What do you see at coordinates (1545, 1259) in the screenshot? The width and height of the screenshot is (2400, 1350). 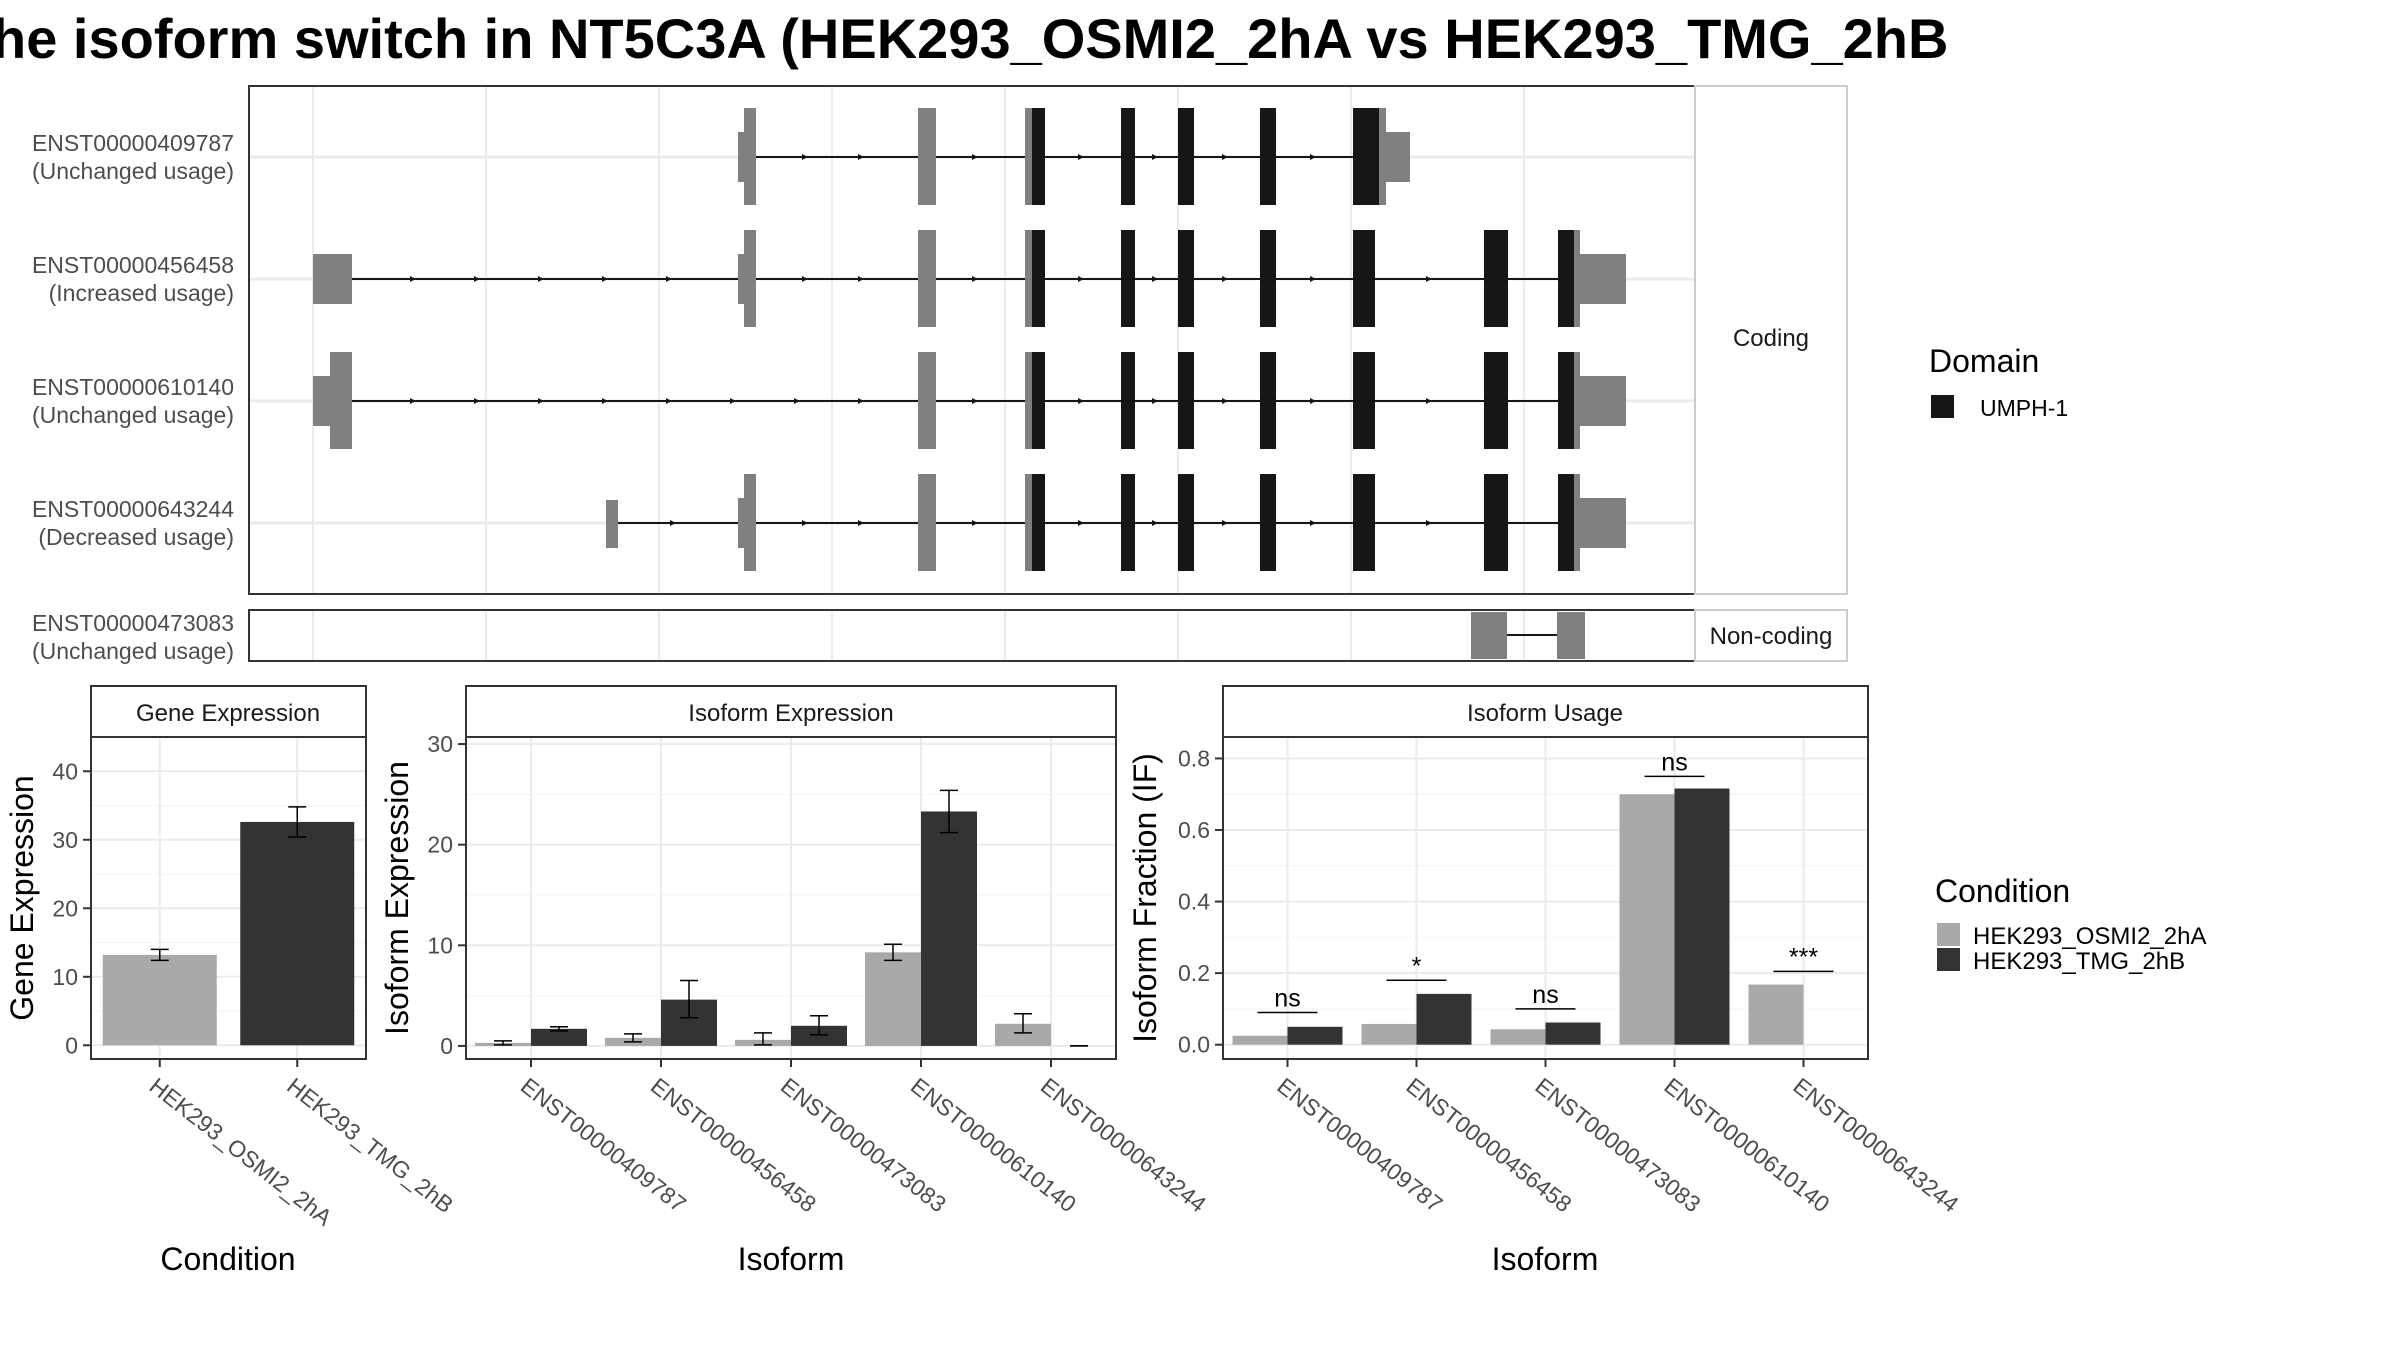 I see `x-axis-title-isoform-usage: Isoform` at bounding box center [1545, 1259].